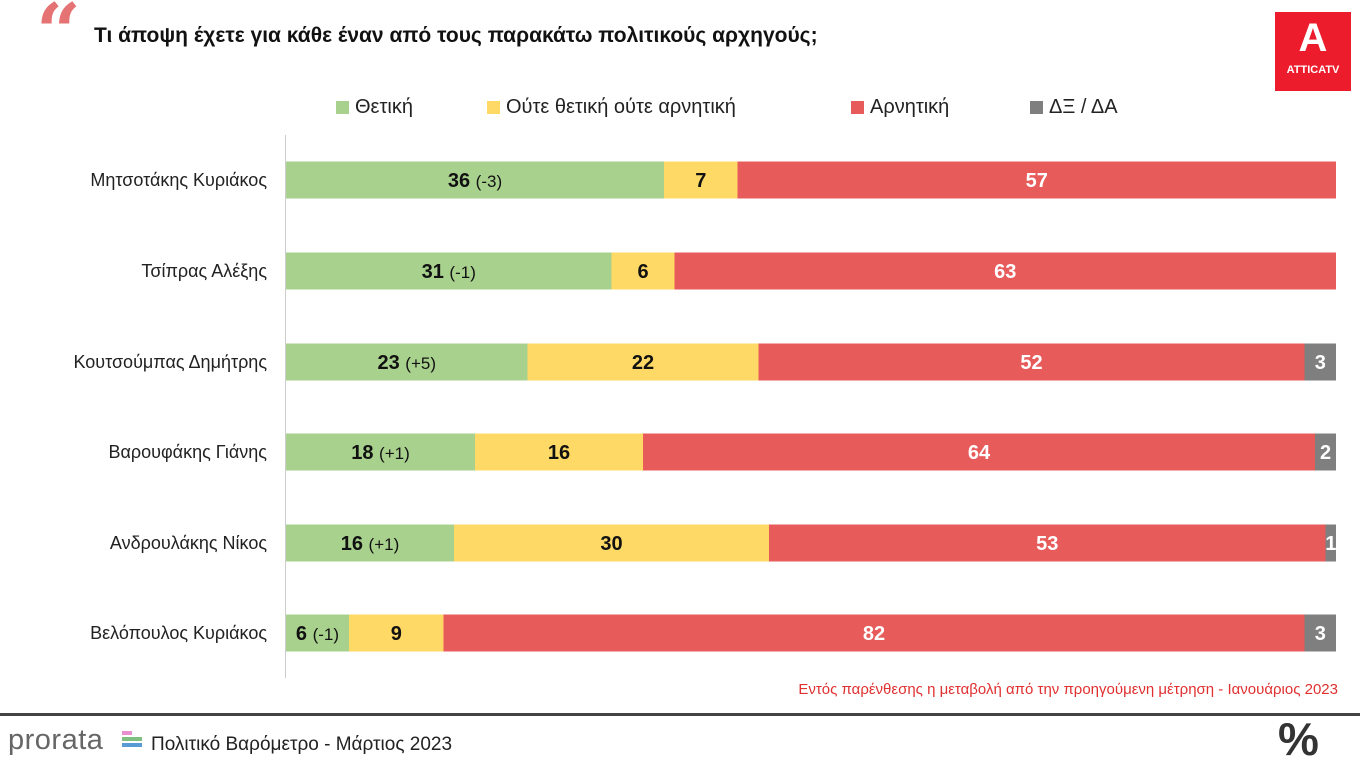 The width and height of the screenshot is (1360, 766). What do you see at coordinates (1083, 107) in the screenshot?
I see `legend-label: ΔΞ / ΔΑ` at bounding box center [1083, 107].